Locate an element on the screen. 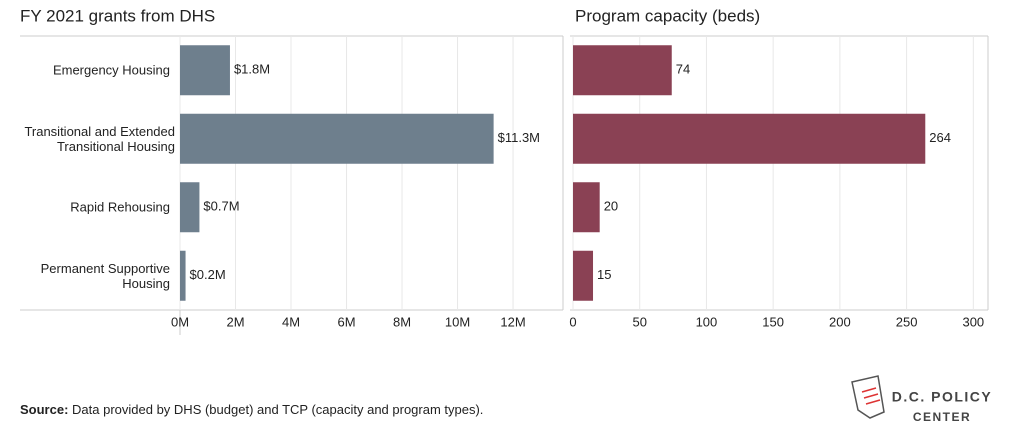 This screenshot has height=445, width=1024. x-tick-label: 50 is located at coordinates (639, 321).